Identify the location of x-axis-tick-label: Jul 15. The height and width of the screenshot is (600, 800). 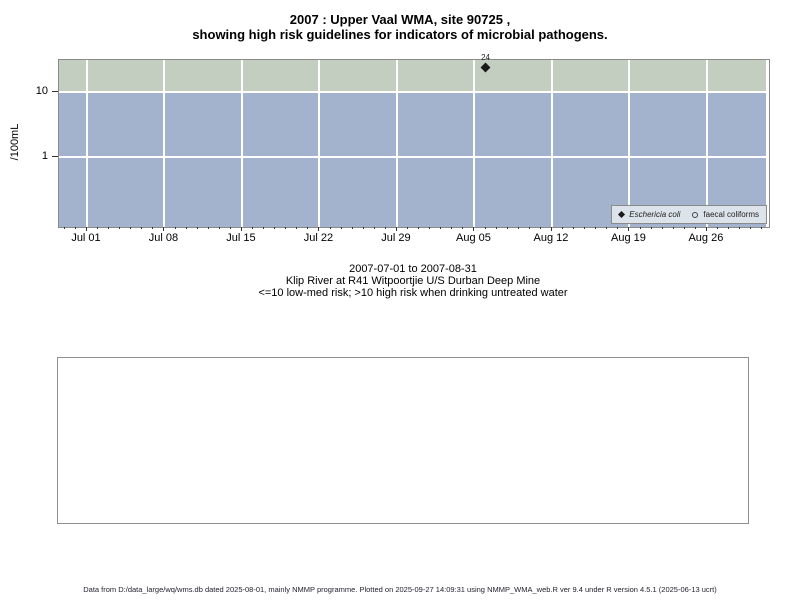
(241, 238).